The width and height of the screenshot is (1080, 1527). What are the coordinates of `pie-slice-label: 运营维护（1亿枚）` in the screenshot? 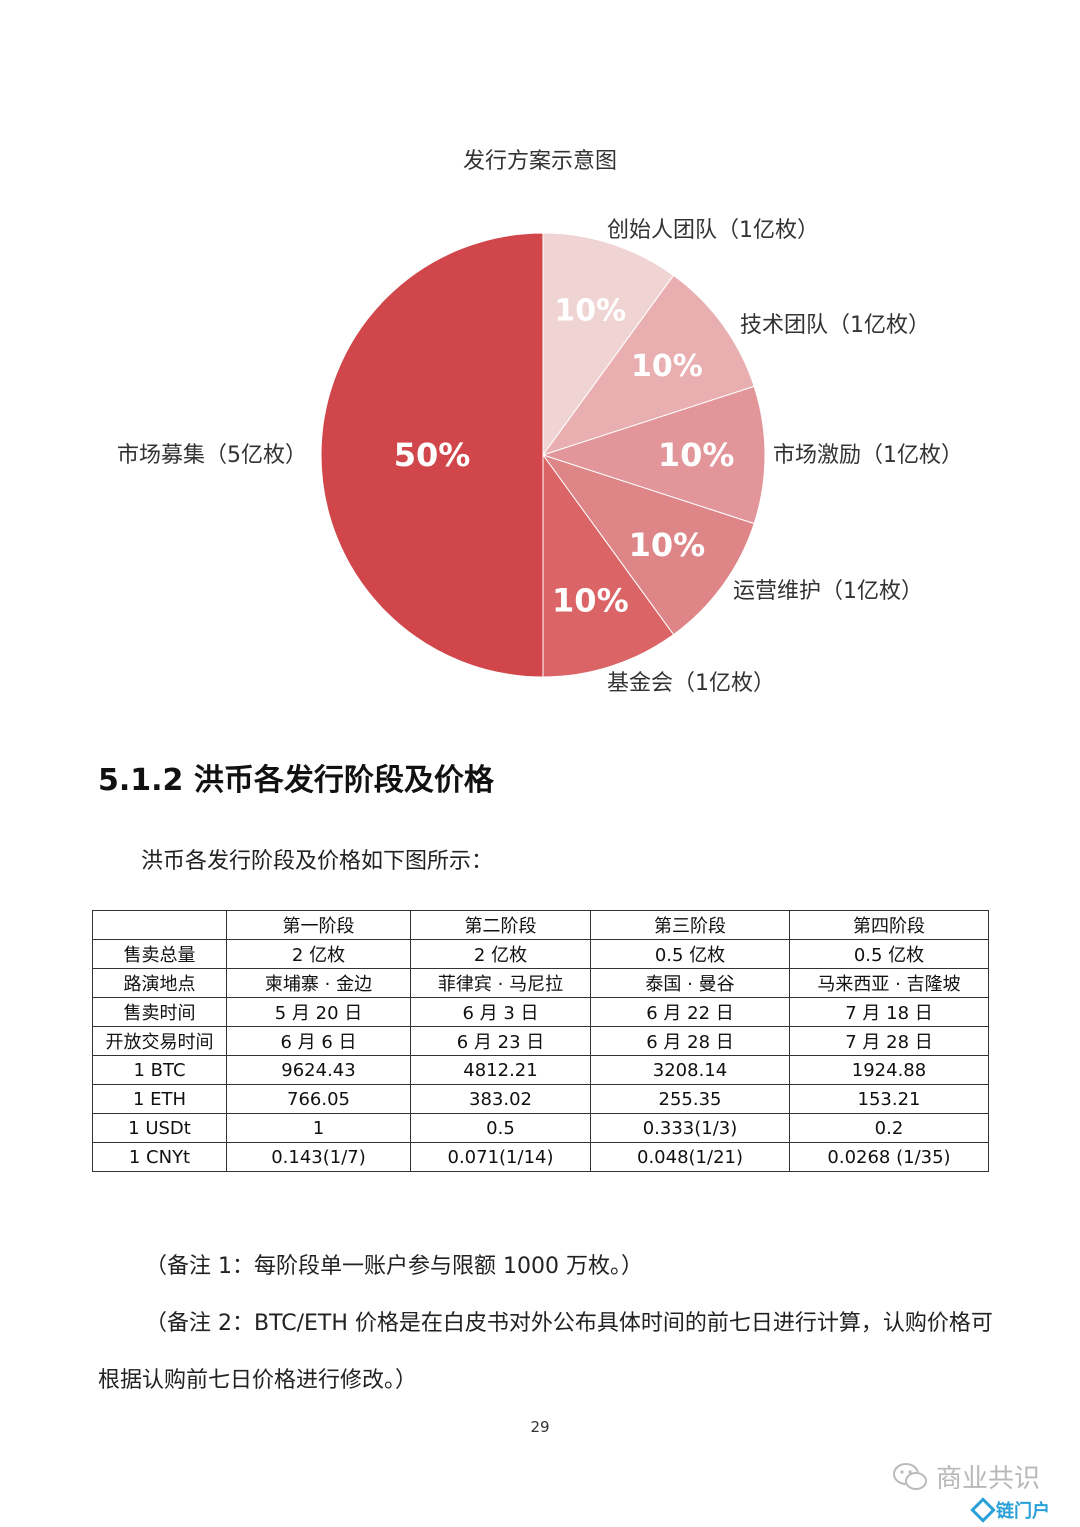 It's located at (828, 591).